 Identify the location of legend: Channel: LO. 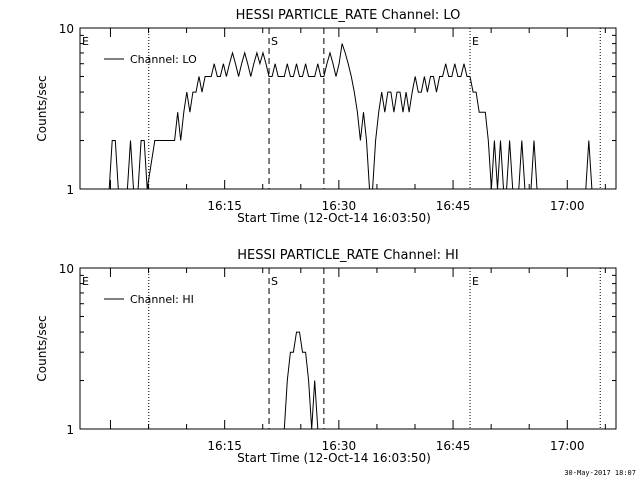
(150, 59).